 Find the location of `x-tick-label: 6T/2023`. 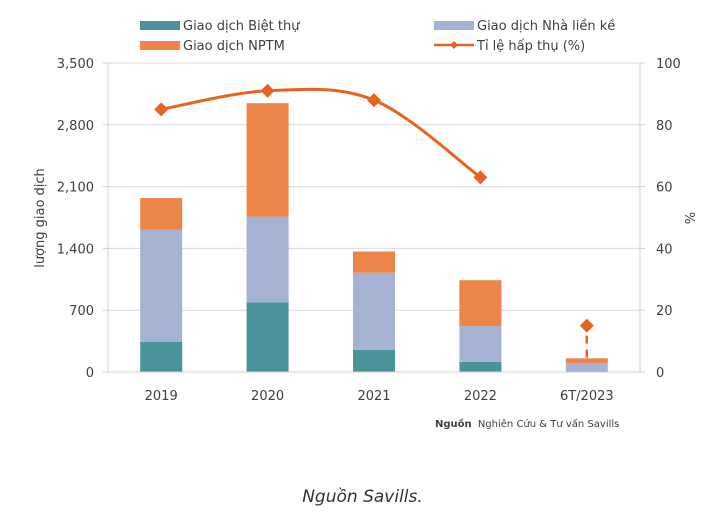

x-tick-label: 6T/2023 is located at coordinates (587, 396).